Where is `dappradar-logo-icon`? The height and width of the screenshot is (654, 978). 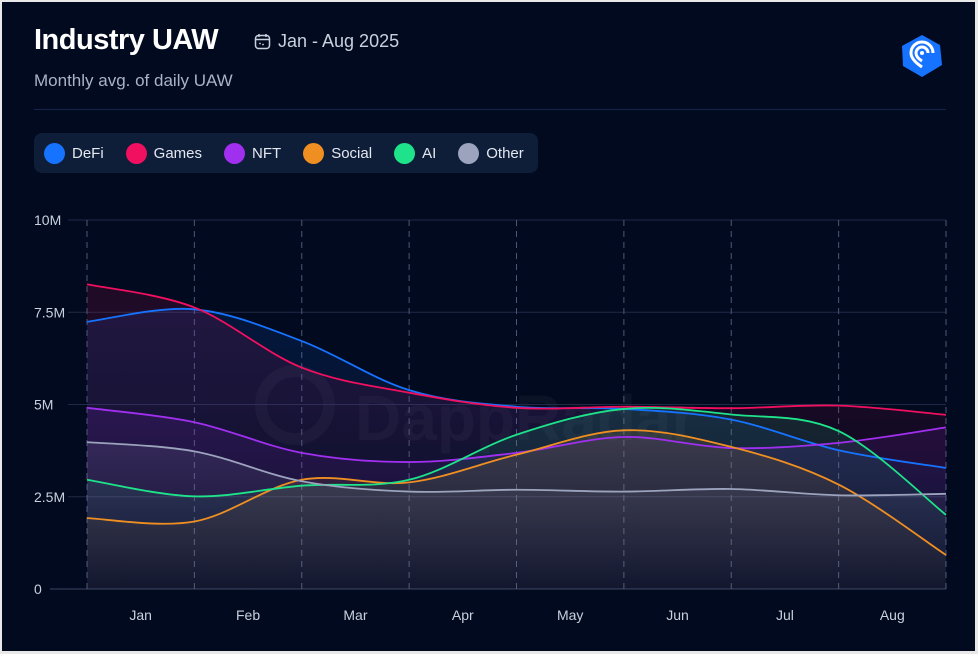 dappradar-logo-icon is located at coordinates (922, 56).